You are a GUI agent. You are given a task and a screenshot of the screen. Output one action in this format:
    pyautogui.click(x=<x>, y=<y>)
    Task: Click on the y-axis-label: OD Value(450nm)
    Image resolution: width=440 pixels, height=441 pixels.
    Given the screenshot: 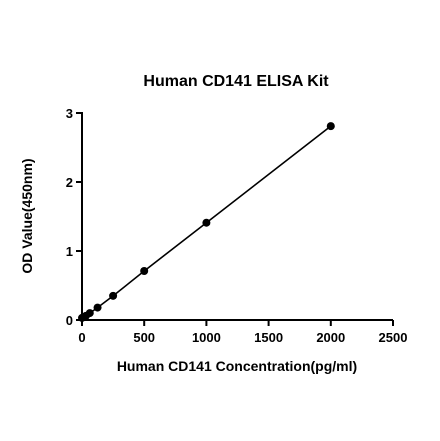 What is the action you would take?
    pyautogui.click(x=27, y=215)
    